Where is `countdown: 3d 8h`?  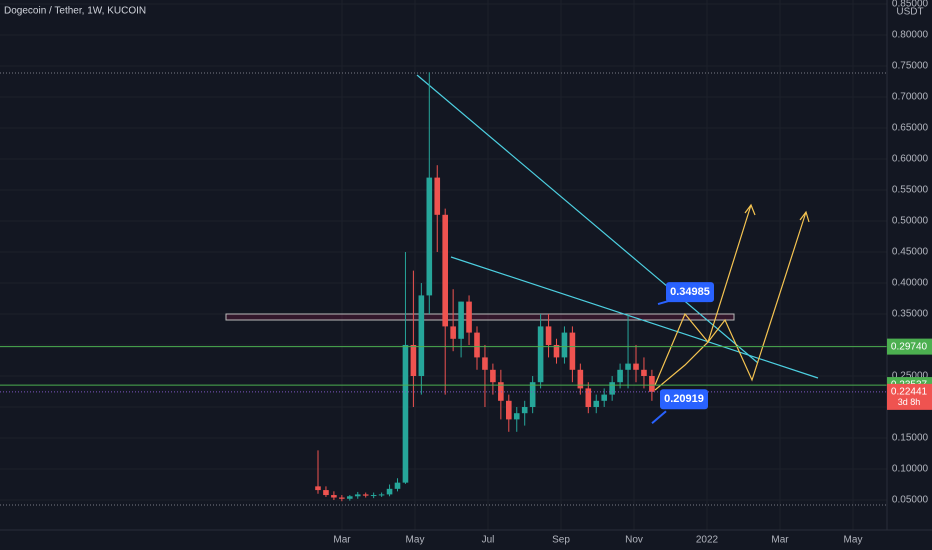 countdown: 3d 8h is located at coordinates (909, 402).